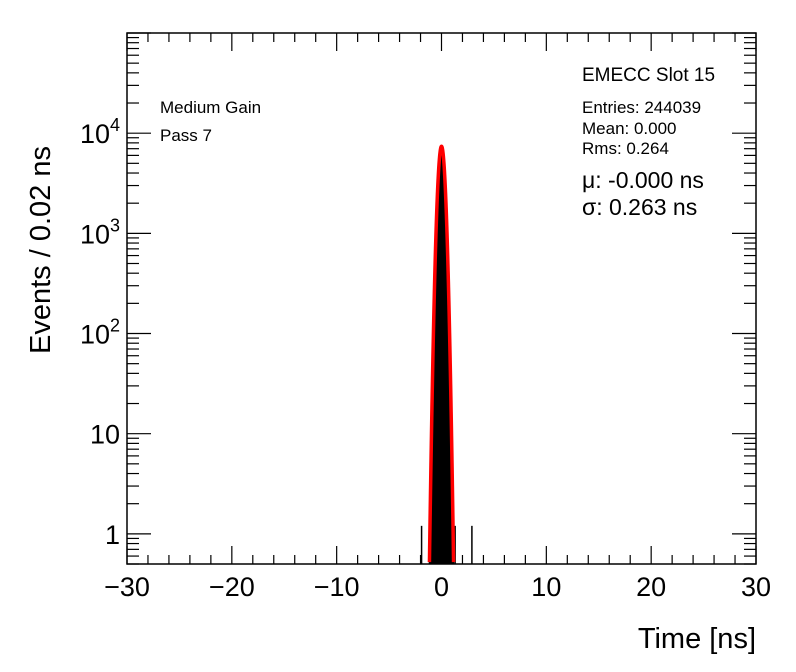 This screenshot has width=796, height=672. What do you see at coordinates (756, 587) in the screenshot?
I see `x-tick-label: 30` at bounding box center [756, 587].